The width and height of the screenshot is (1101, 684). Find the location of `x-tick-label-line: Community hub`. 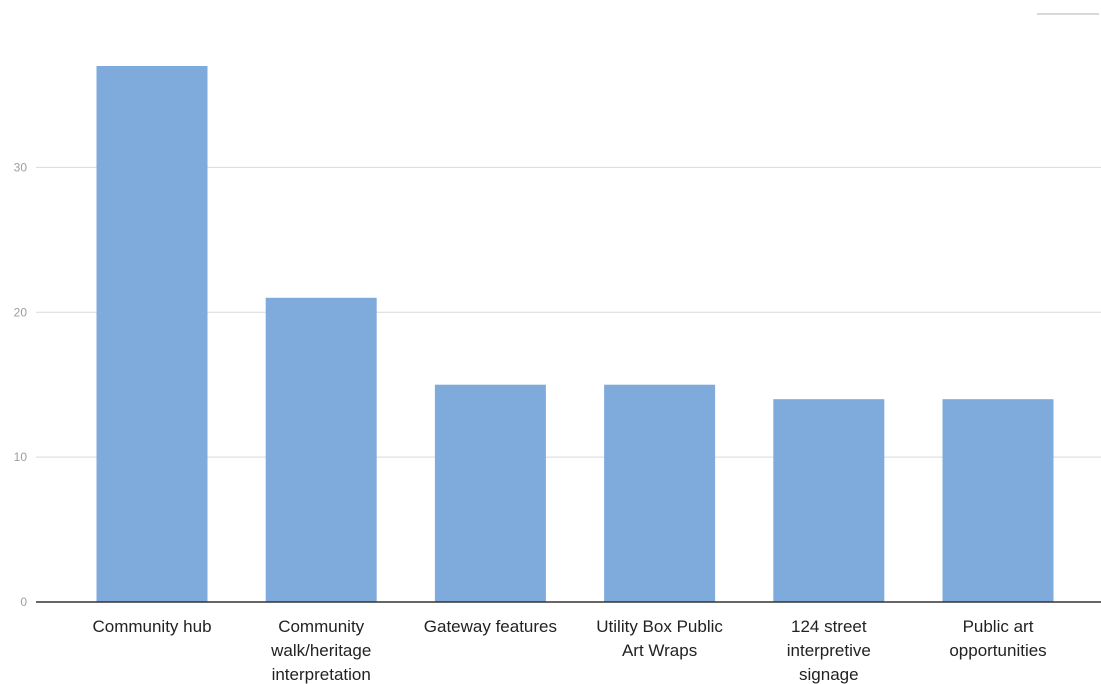

x-tick-label-line: Community hub is located at coordinates (151, 626).